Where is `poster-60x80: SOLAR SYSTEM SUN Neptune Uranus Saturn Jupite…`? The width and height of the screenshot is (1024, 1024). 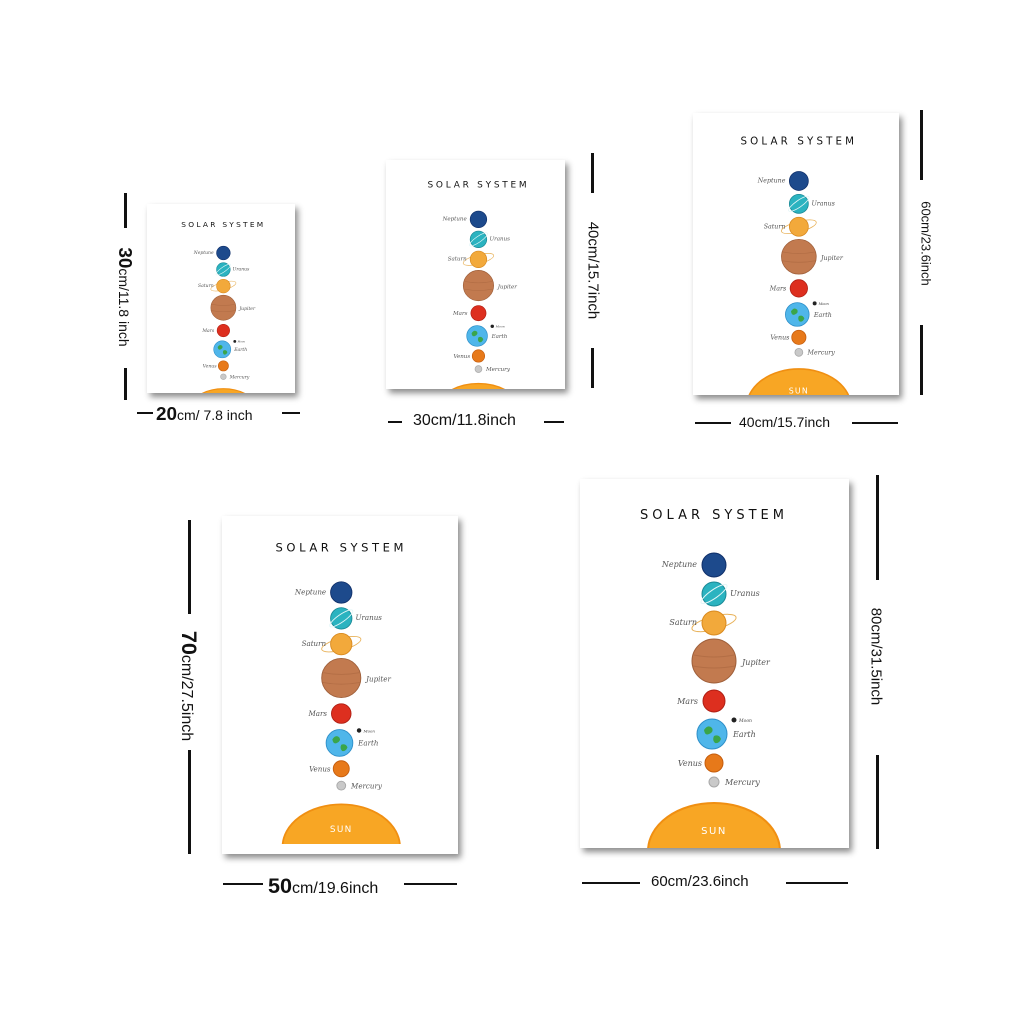
poster-60x80: SOLAR SYSTEM SUN Neptune Uranus Saturn Jupite… is located at coordinates (714, 663).